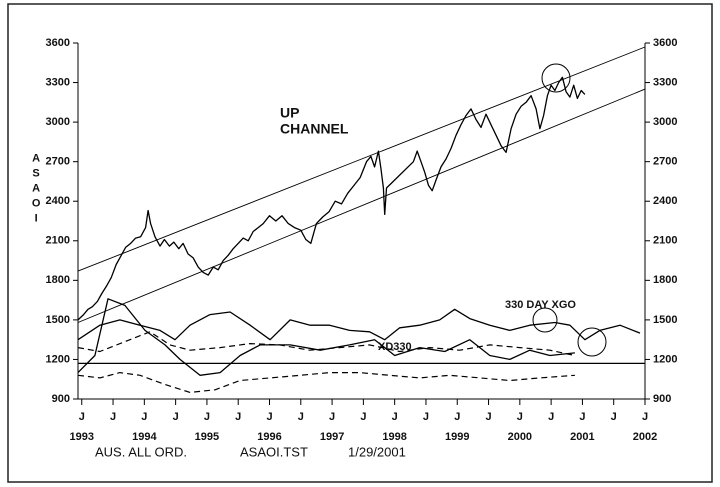 This screenshot has height=487, width=720. I want to click on year-label: 2002, so click(645, 437).